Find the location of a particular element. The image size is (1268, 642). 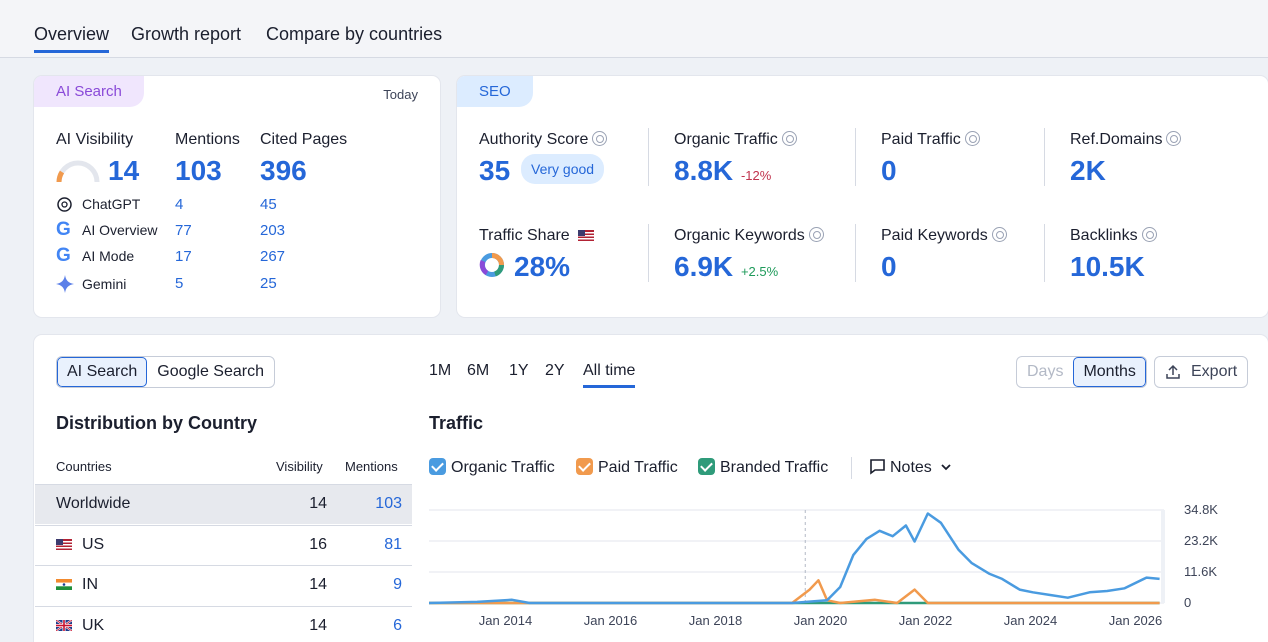

distribution-title: Distribution by Country is located at coordinates (156, 423).